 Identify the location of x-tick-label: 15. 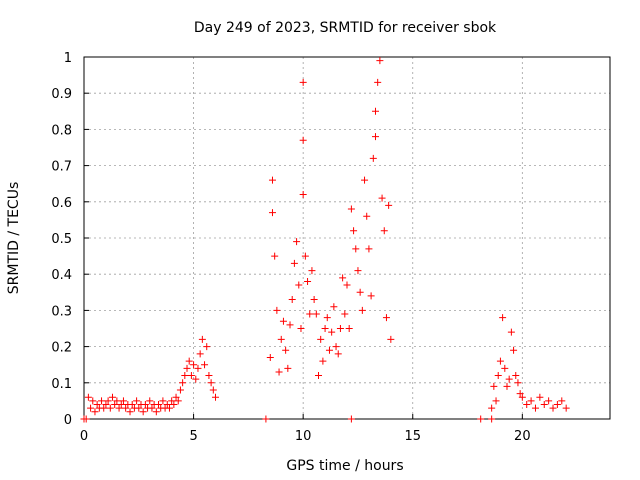
(412, 436).